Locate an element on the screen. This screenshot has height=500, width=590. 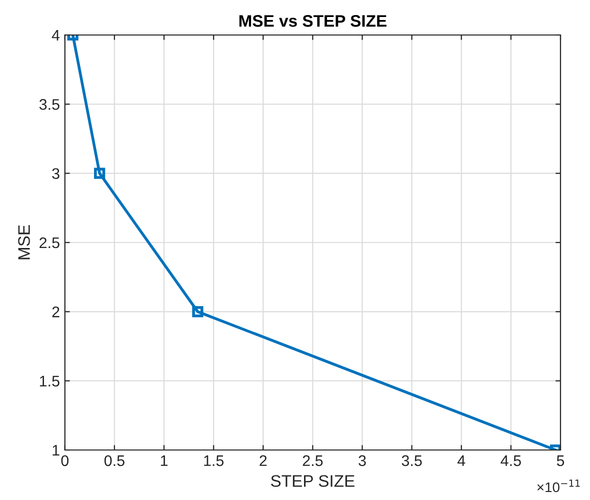
y-axis-title: MSE is located at coordinates (24, 242).